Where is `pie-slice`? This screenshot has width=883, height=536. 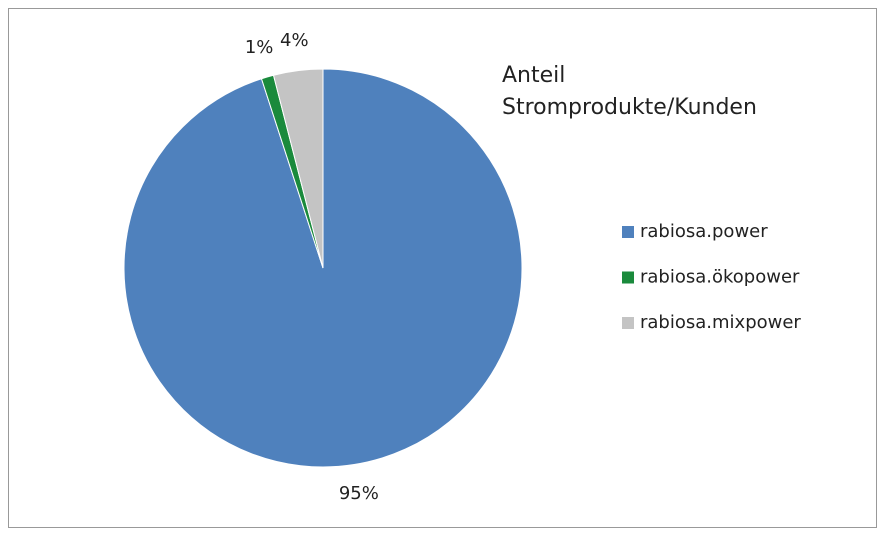 pie-slice is located at coordinates (298, 168).